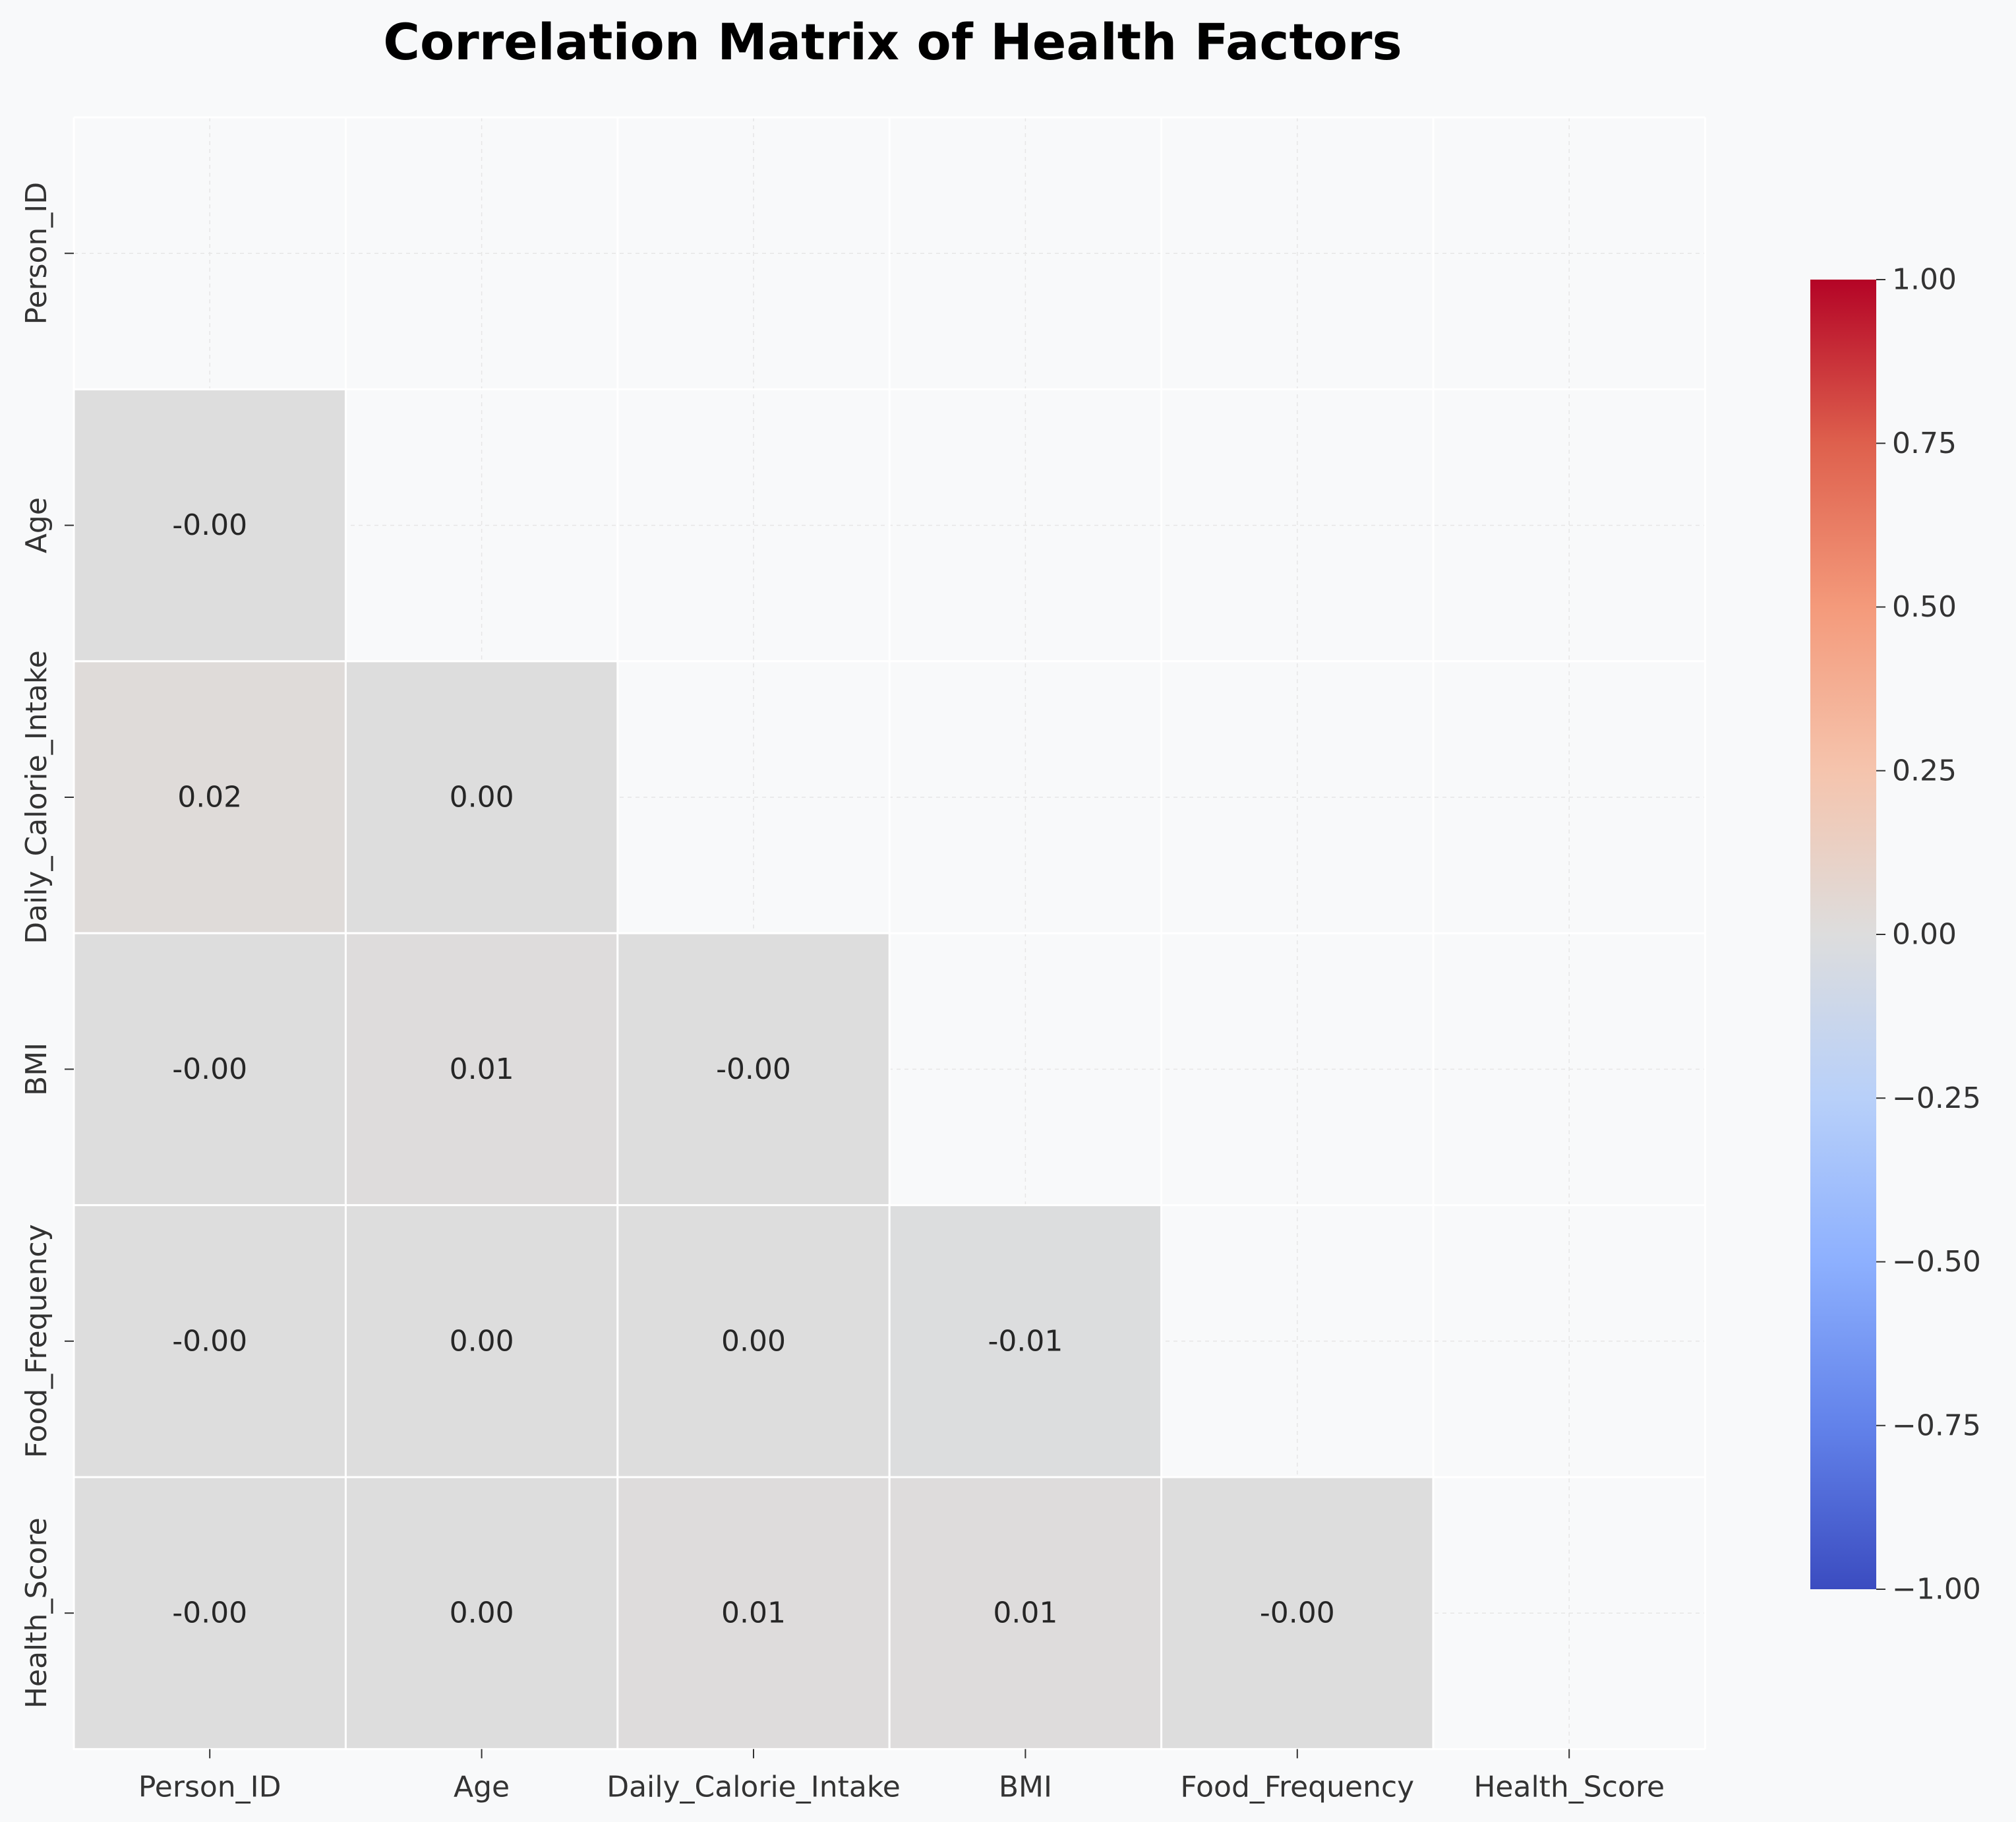 The height and width of the screenshot is (1822, 2016). What do you see at coordinates (36, 797) in the screenshot?
I see `y-tick-label: Daily_Calorie_Intake` at bounding box center [36, 797].